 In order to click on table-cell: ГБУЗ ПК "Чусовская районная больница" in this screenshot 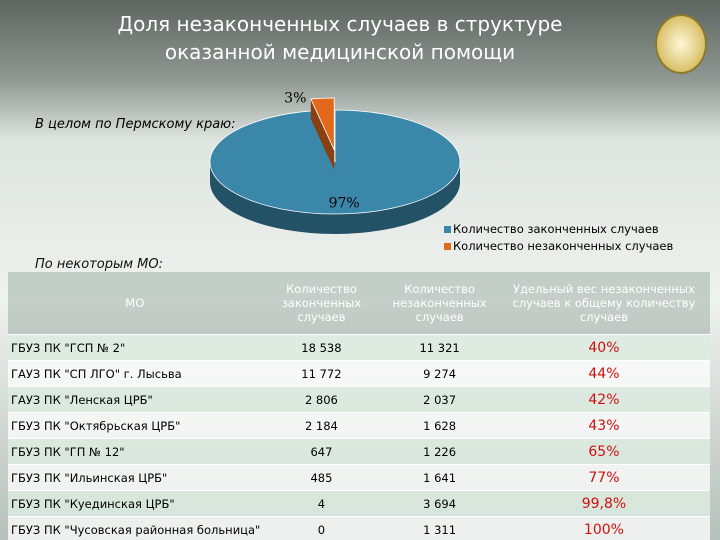, I will do `click(135, 528)`.